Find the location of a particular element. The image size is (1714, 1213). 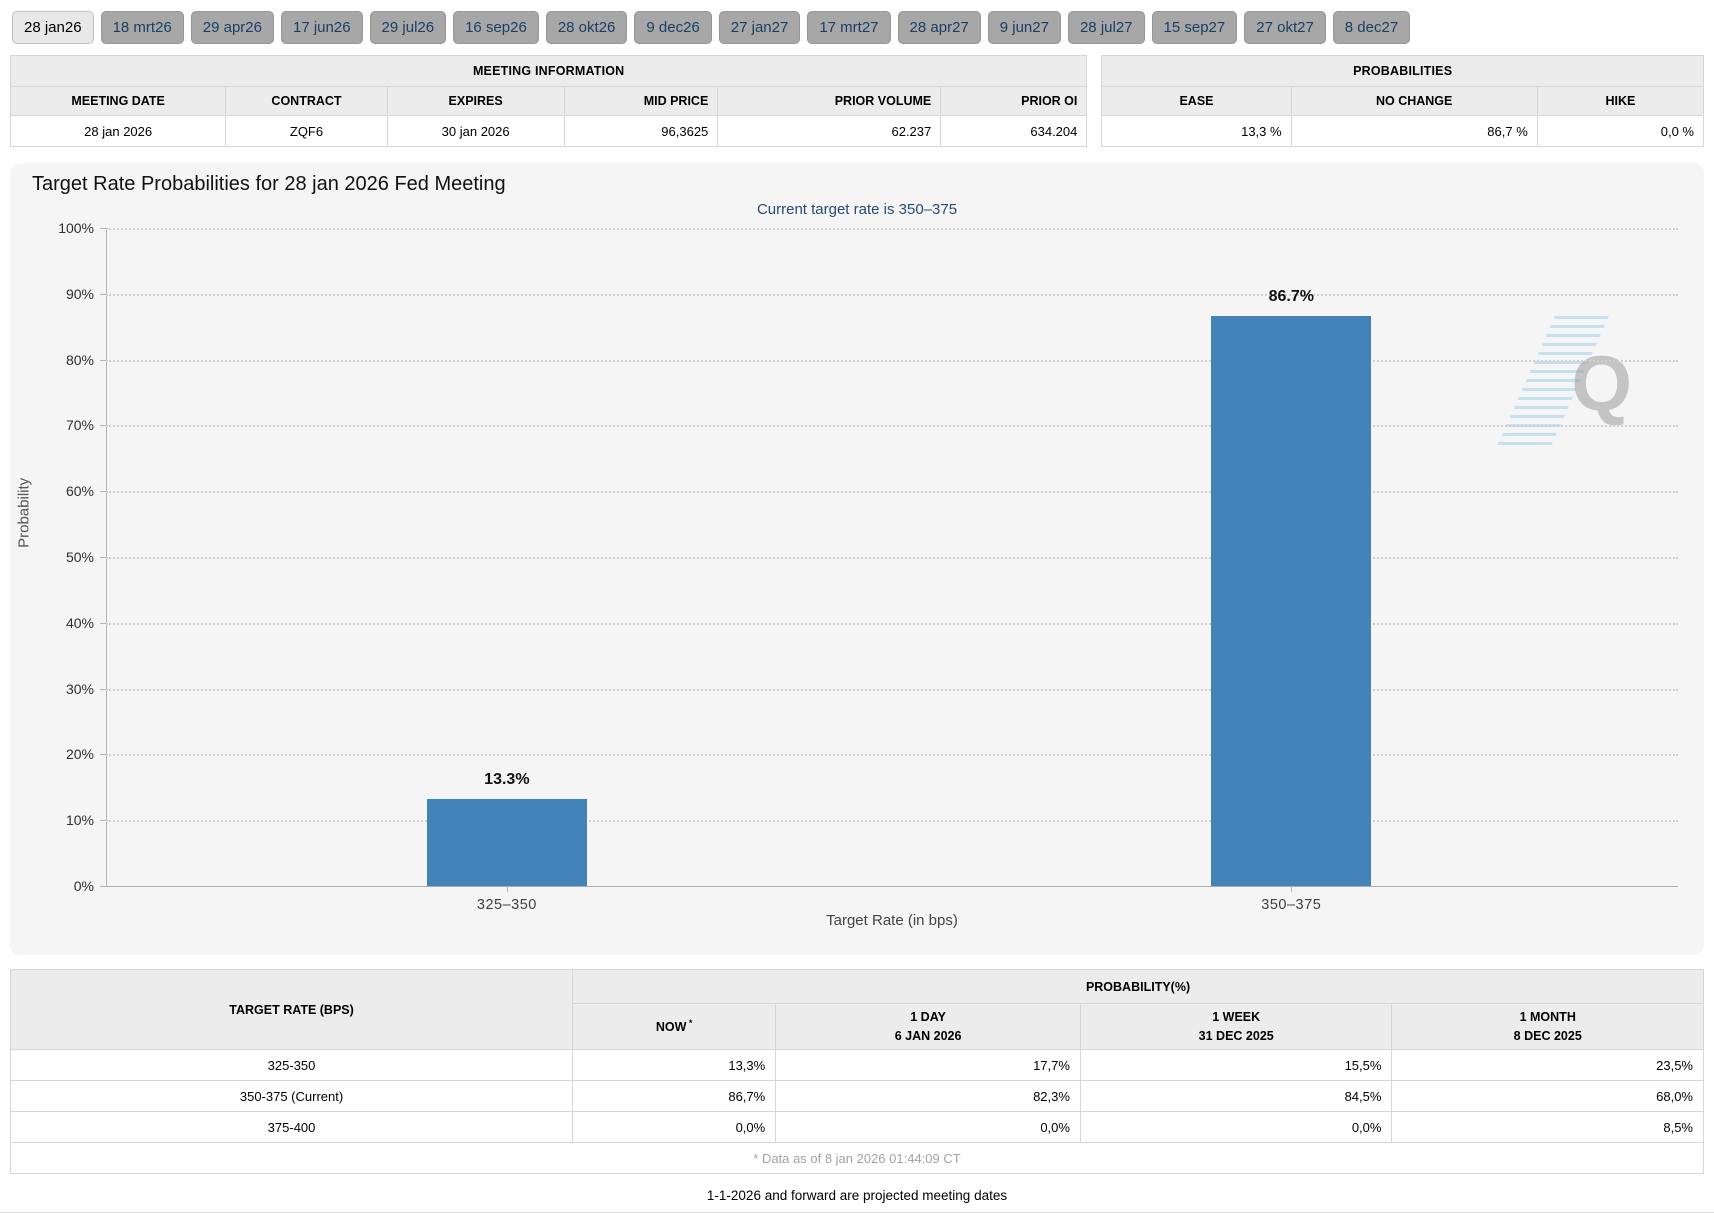

probability-cell: 23,5% is located at coordinates (1547, 1065).